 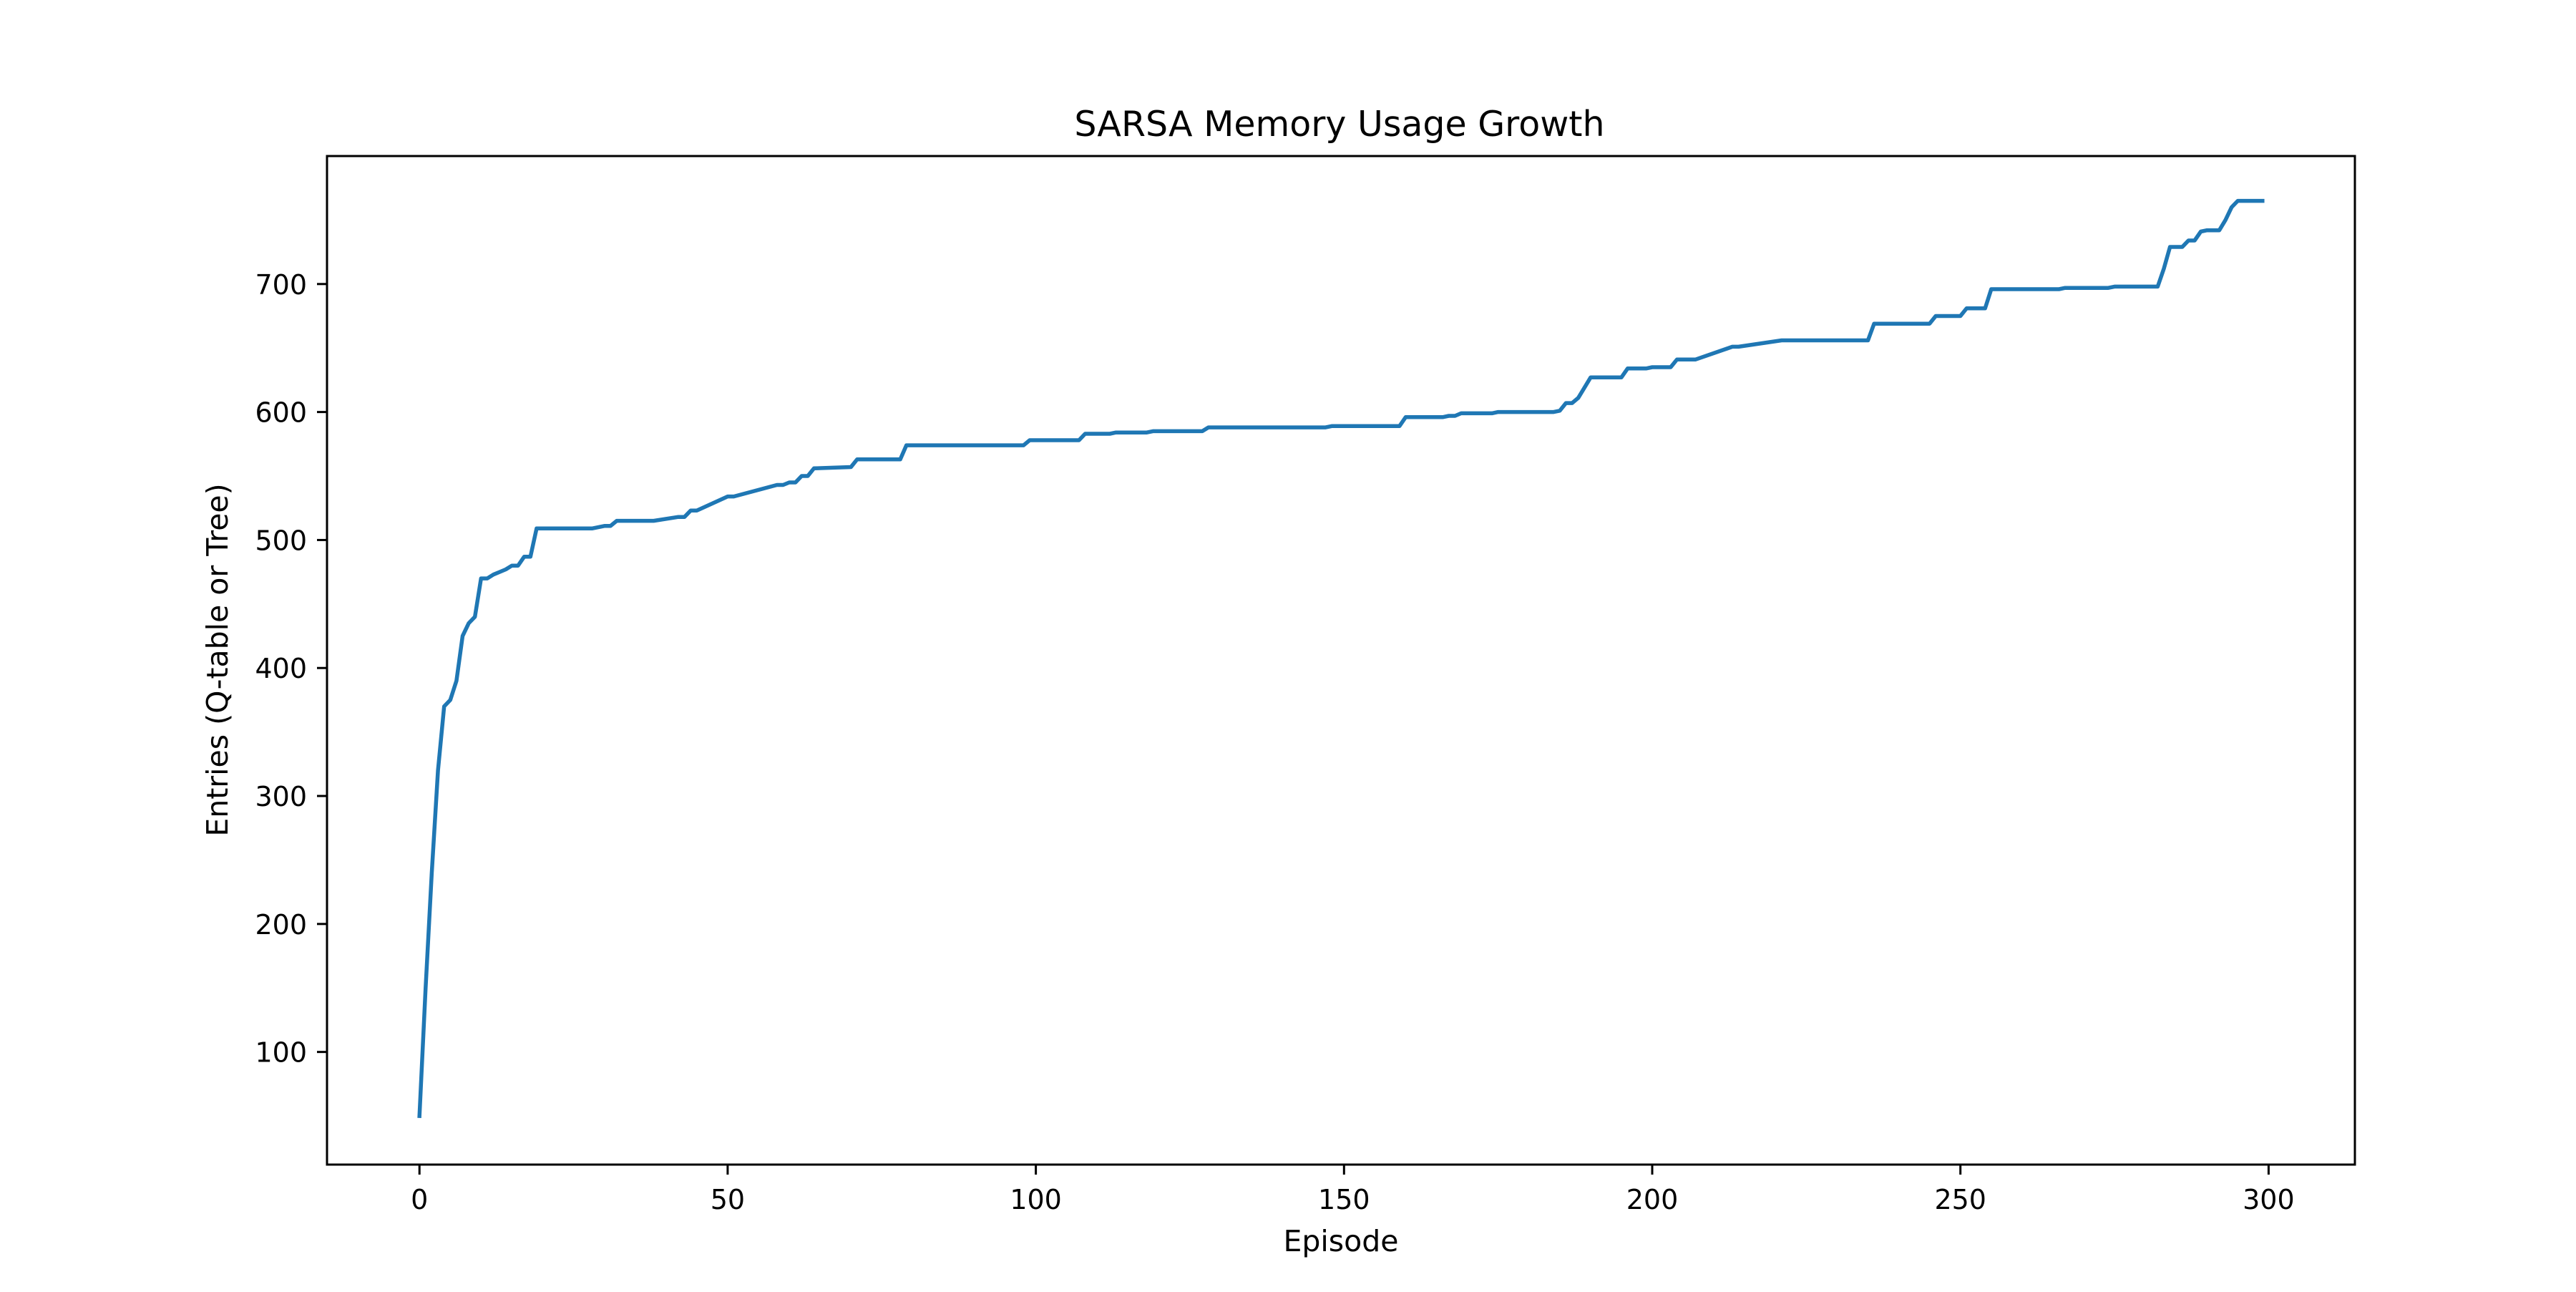 What do you see at coordinates (281, 540) in the screenshot?
I see `y-tick-label: 500` at bounding box center [281, 540].